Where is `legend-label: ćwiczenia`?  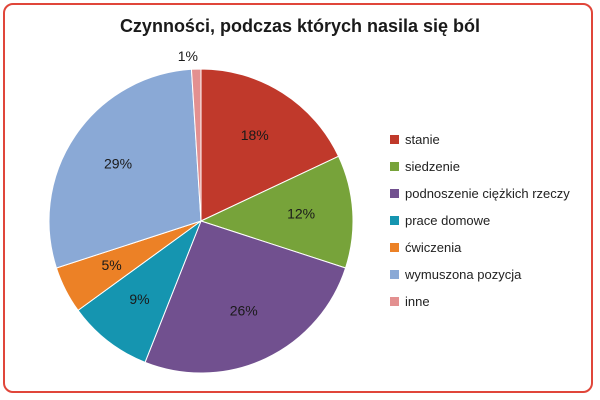
legend-label: ćwiczenia is located at coordinates (433, 247).